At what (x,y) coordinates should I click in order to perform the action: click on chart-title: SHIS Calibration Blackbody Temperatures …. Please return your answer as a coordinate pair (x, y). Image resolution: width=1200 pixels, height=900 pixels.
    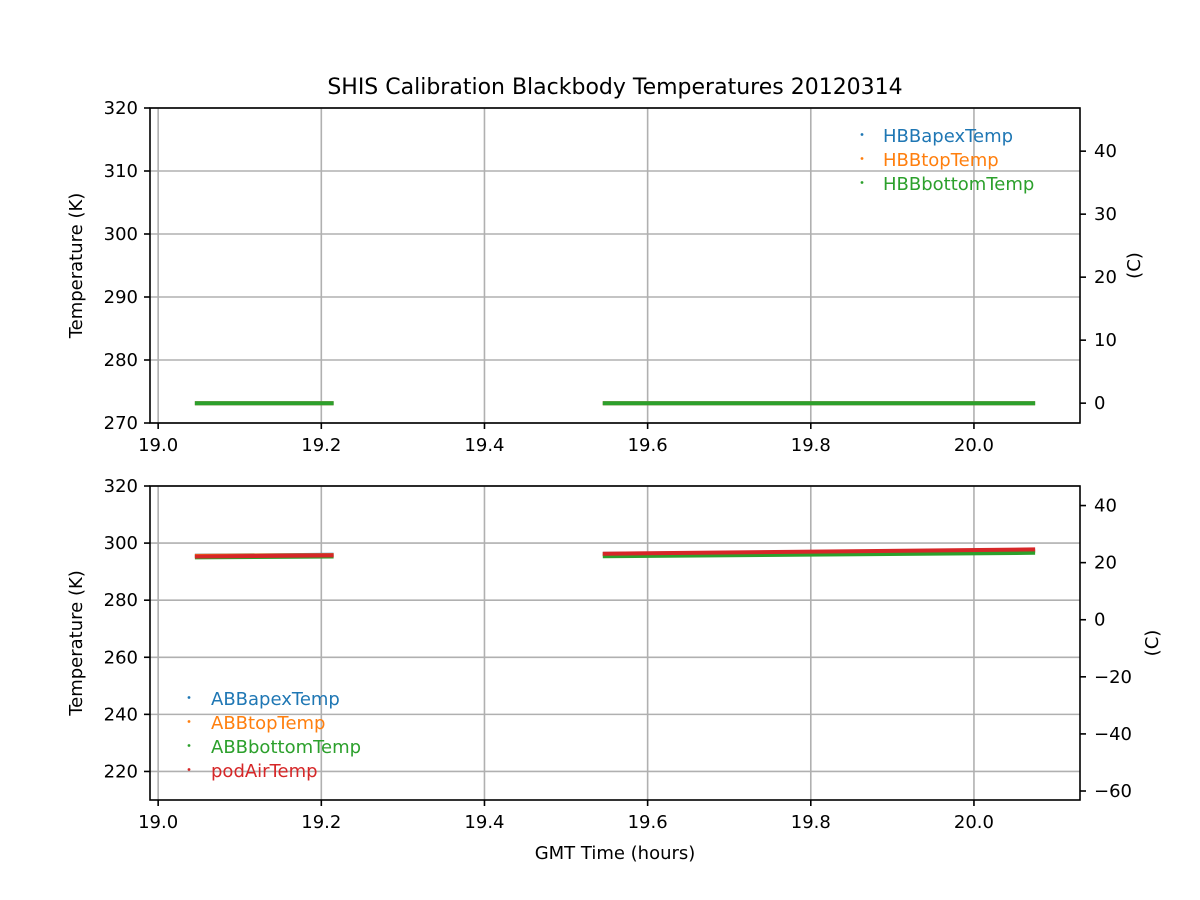
    Looking at the image, I should click on (614, 87).